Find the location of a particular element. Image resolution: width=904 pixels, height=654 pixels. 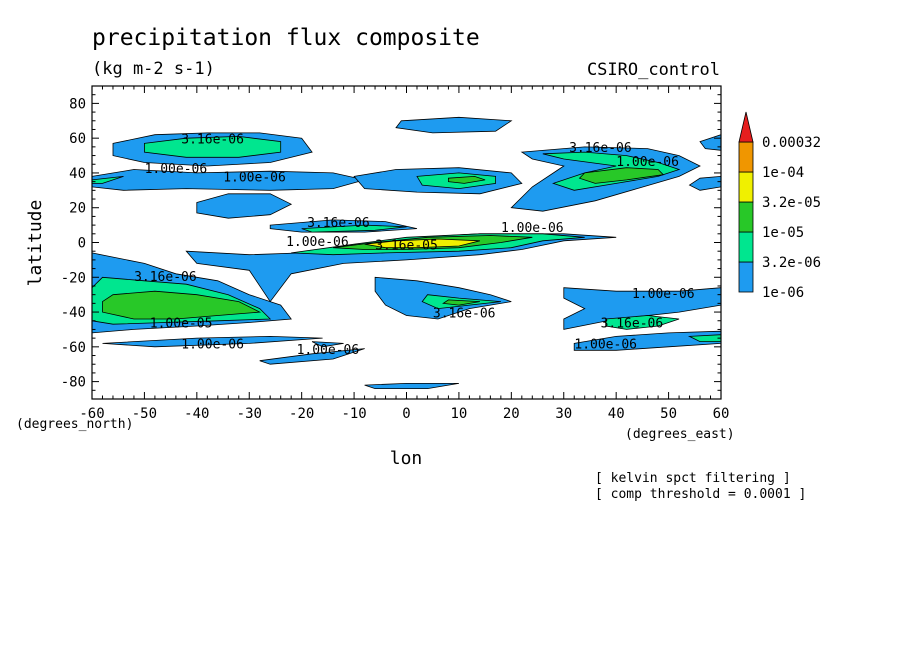

contour-label-16: 1.00e-06 is located at coordinates (605, 345).